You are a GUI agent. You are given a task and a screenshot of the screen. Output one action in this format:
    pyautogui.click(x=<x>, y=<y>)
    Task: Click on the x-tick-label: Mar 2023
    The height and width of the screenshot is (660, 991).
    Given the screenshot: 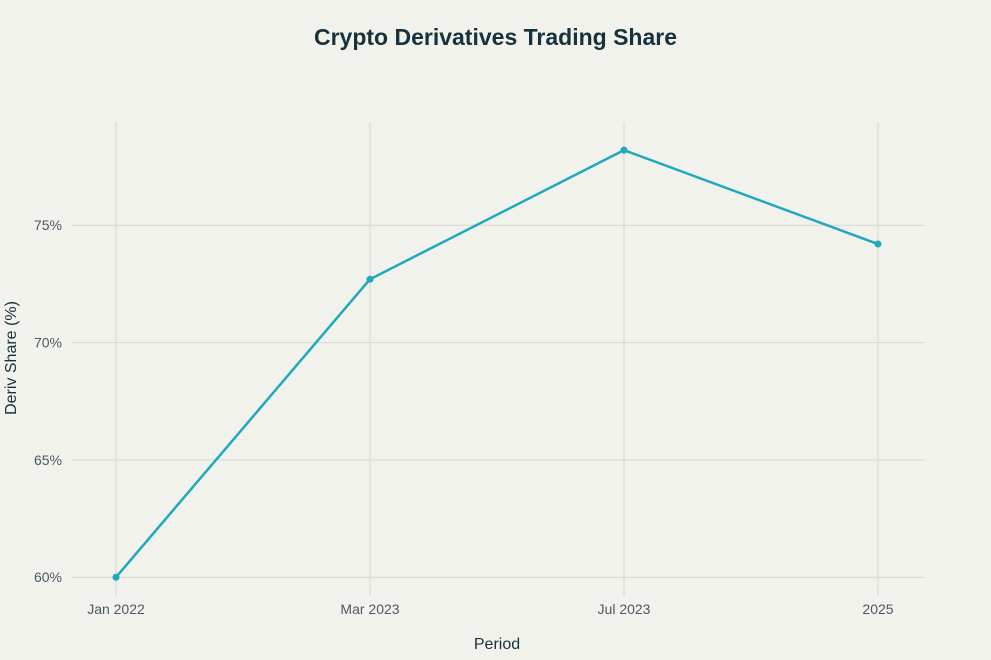 What is the action you would take?
    pyautogui.click(x=369, y=609)
    